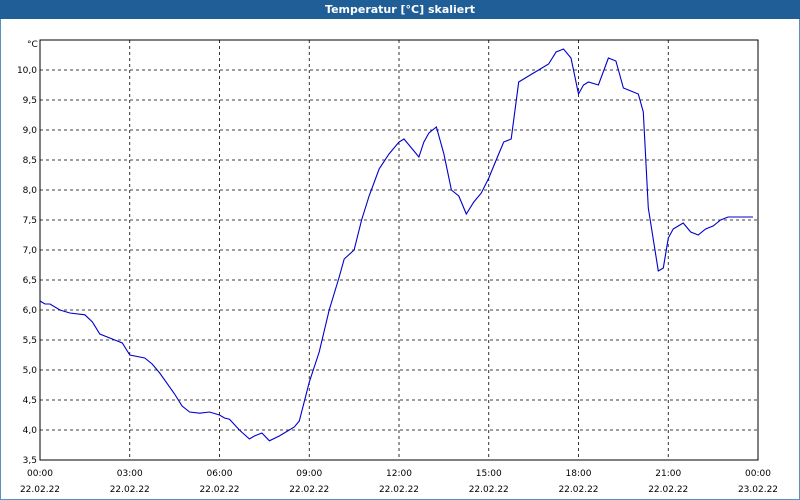  Describe the element at coordinates (27, 71) in the screenshot. I see `y-tick-label: 10,0` at that location.